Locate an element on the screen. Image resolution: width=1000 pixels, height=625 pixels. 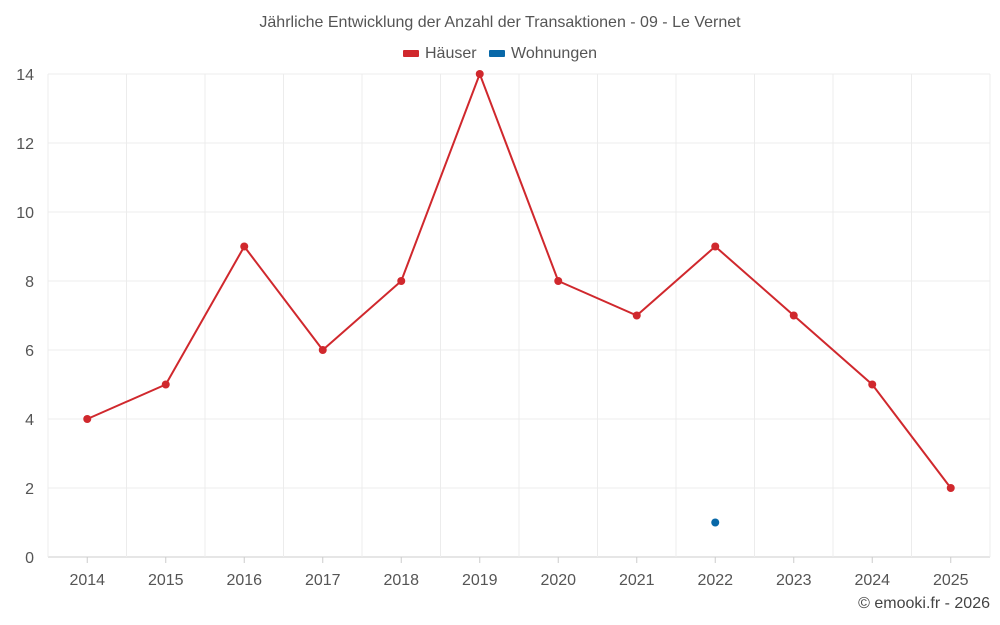
x-tick-label: 2016 is located at coordinates (244, 580).